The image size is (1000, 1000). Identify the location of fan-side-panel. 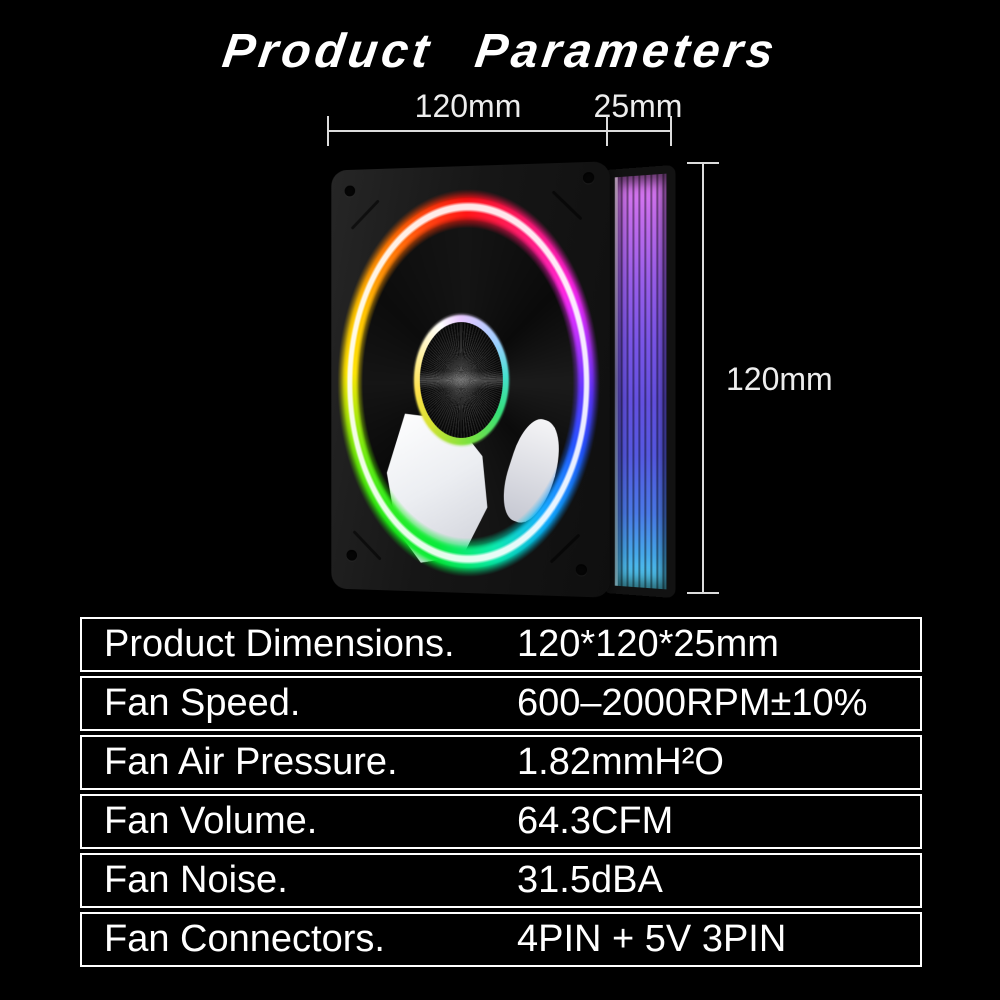
(641, 381).